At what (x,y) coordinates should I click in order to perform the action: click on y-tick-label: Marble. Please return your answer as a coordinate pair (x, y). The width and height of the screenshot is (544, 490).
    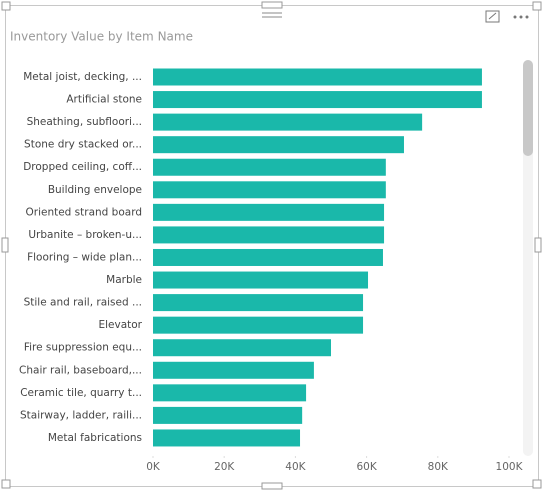
    Looking at the image, I should click on (124, 280).